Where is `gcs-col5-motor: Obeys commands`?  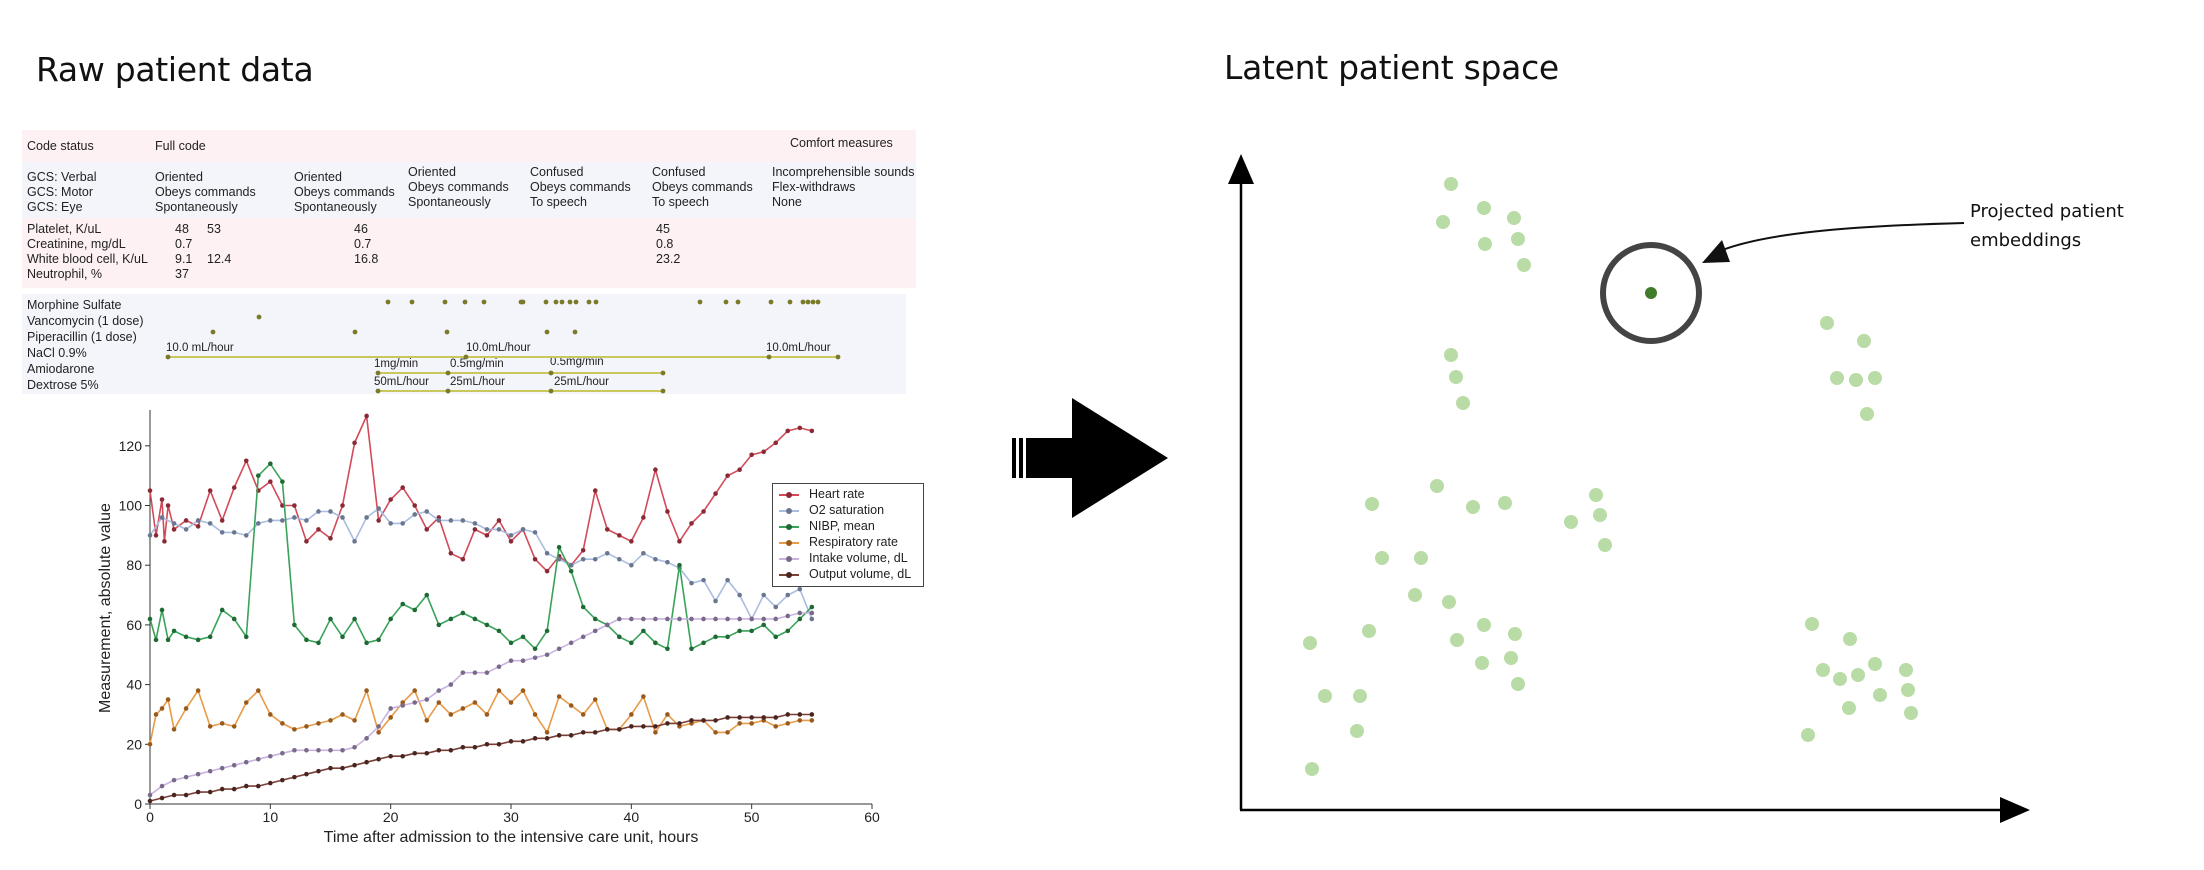
gcs-col5-motor: Obeys commands is located at coordinates (702, 187).